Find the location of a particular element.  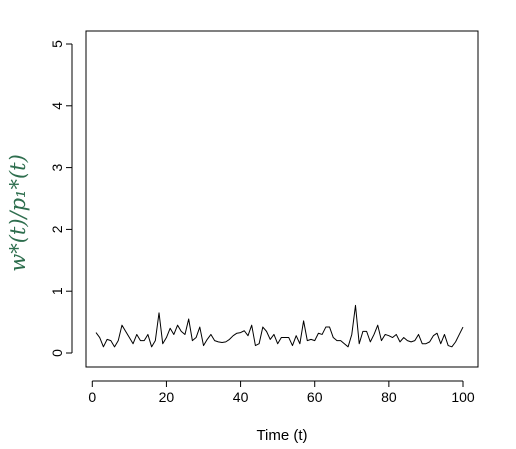

y-tick-label: 0 is located at coordinates (57, 353).